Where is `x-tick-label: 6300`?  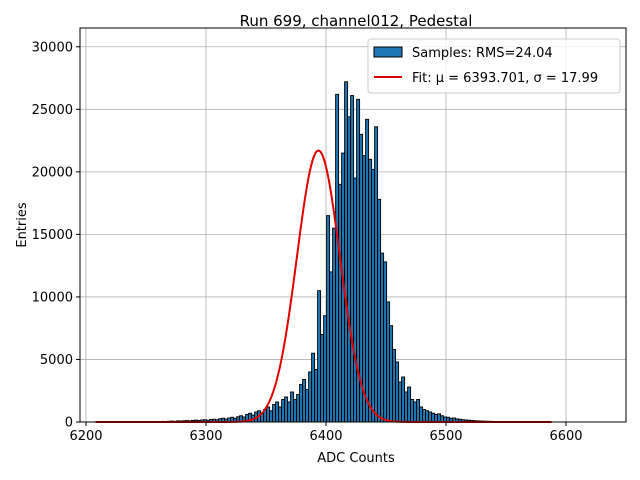 x-tick-label: 6300 is located at coordinates (205, 436).